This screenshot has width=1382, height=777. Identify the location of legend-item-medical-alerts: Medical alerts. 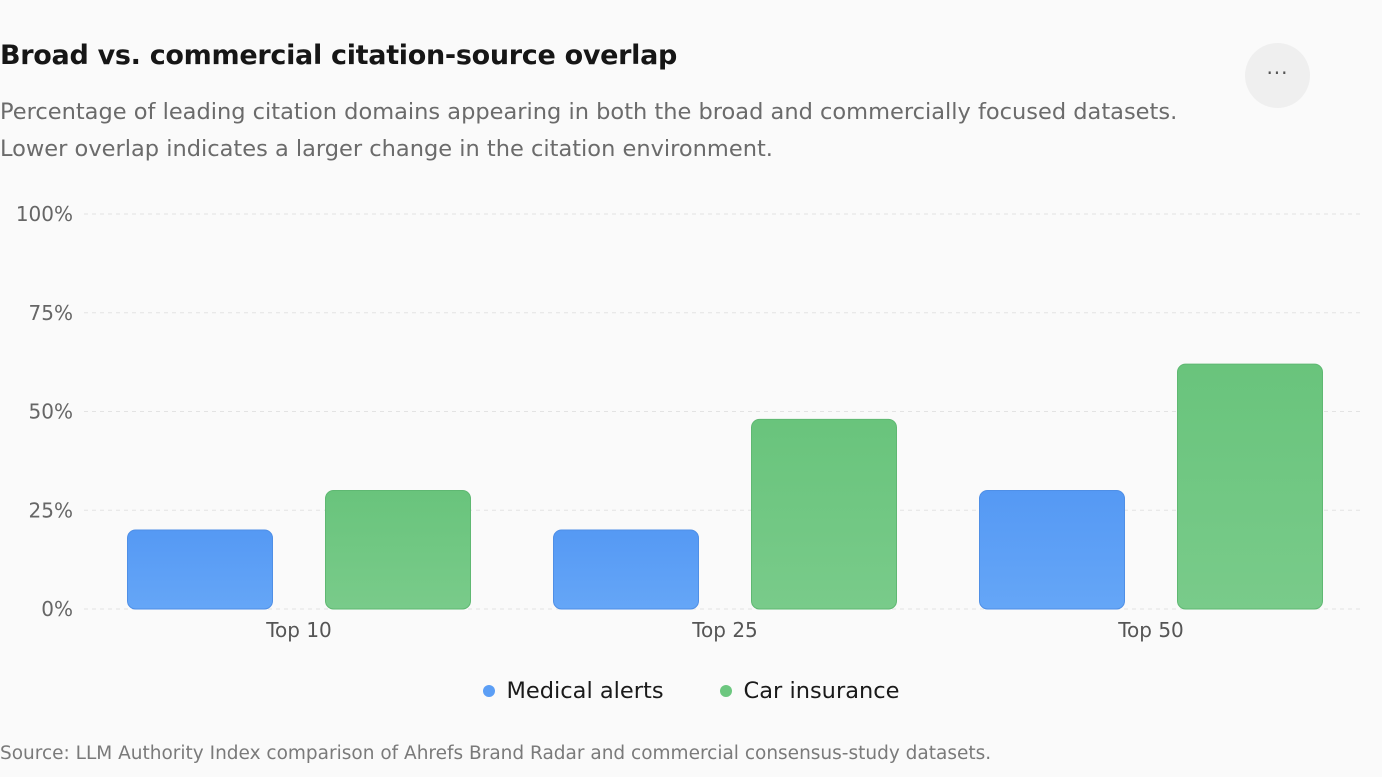
(573, 691).